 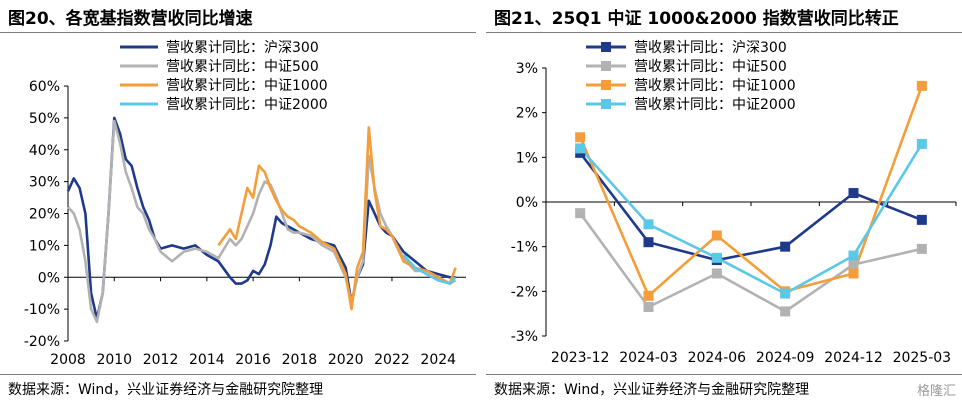 What do you see at coordinates (44, 183) in the screenshot?
I see `y-tick-label: 30%` at bounding box center [44, 183].